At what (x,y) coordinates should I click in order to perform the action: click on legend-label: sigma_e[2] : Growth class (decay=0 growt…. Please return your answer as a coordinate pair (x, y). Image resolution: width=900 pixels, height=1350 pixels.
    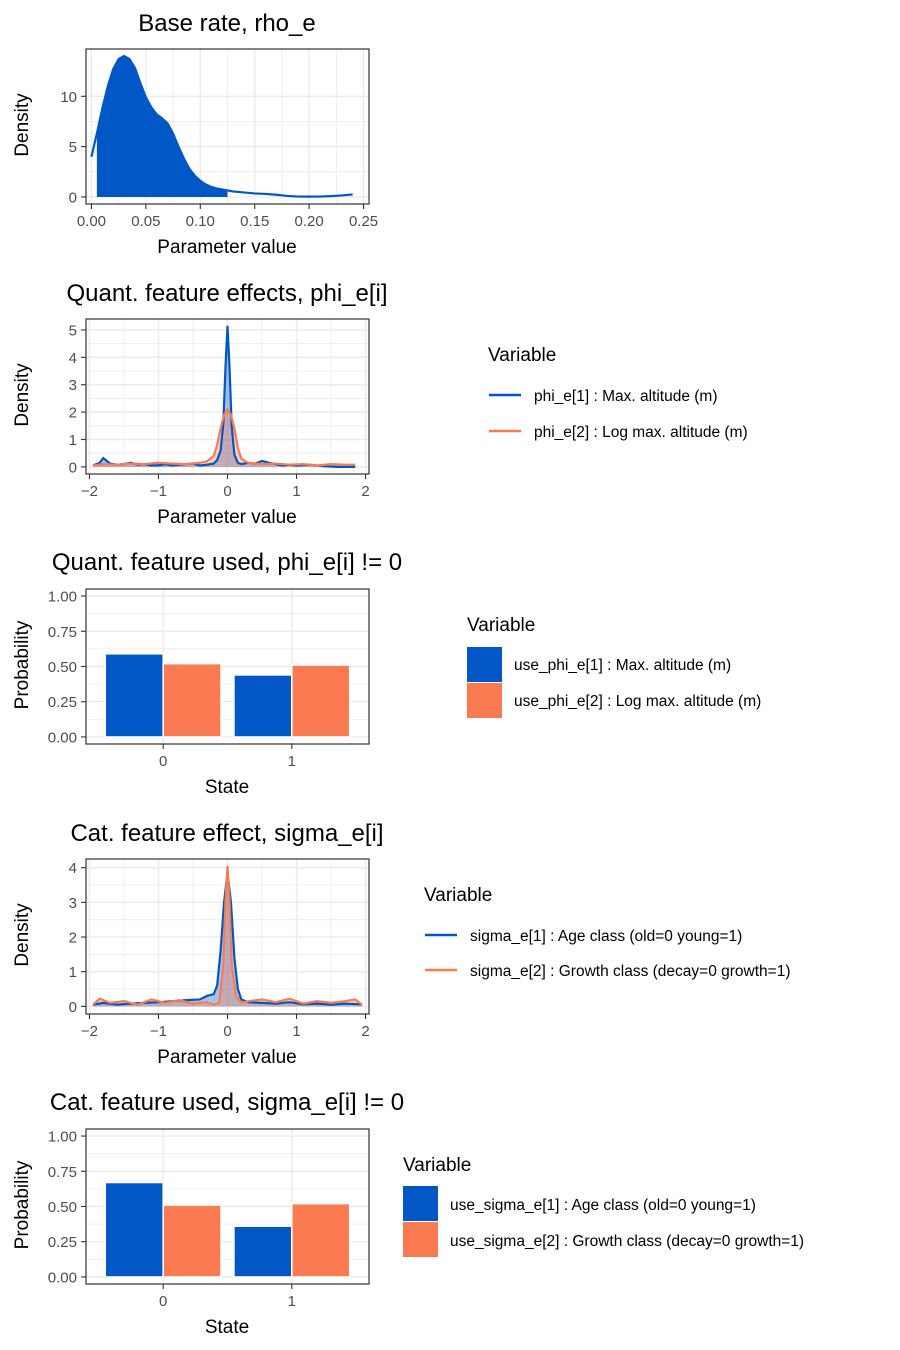
    Looking at the image, I should click on (630, 971).